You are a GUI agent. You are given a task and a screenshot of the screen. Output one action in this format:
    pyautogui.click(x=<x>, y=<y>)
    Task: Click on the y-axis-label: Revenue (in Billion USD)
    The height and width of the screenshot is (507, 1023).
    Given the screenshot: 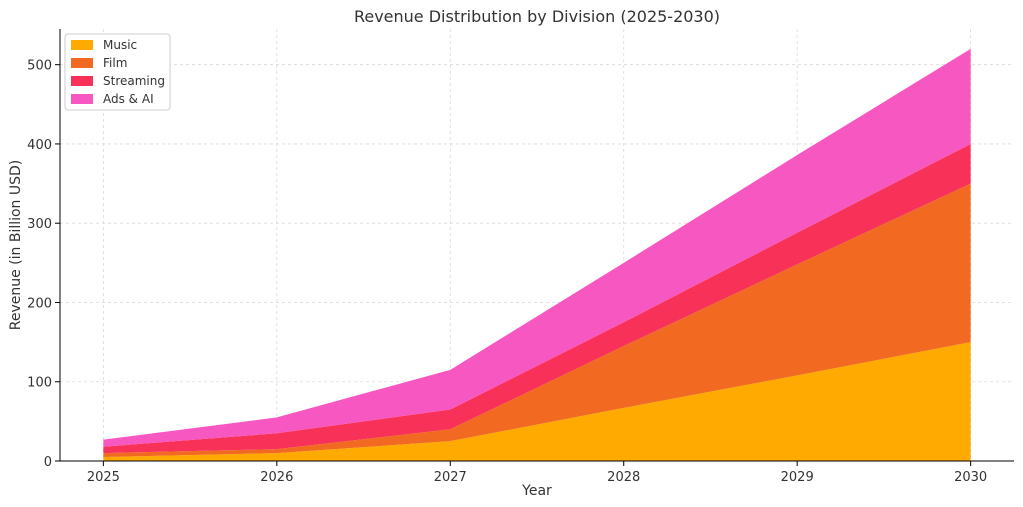 What is the action you would take?
    pyautogui.click(x=16, y=245)
    